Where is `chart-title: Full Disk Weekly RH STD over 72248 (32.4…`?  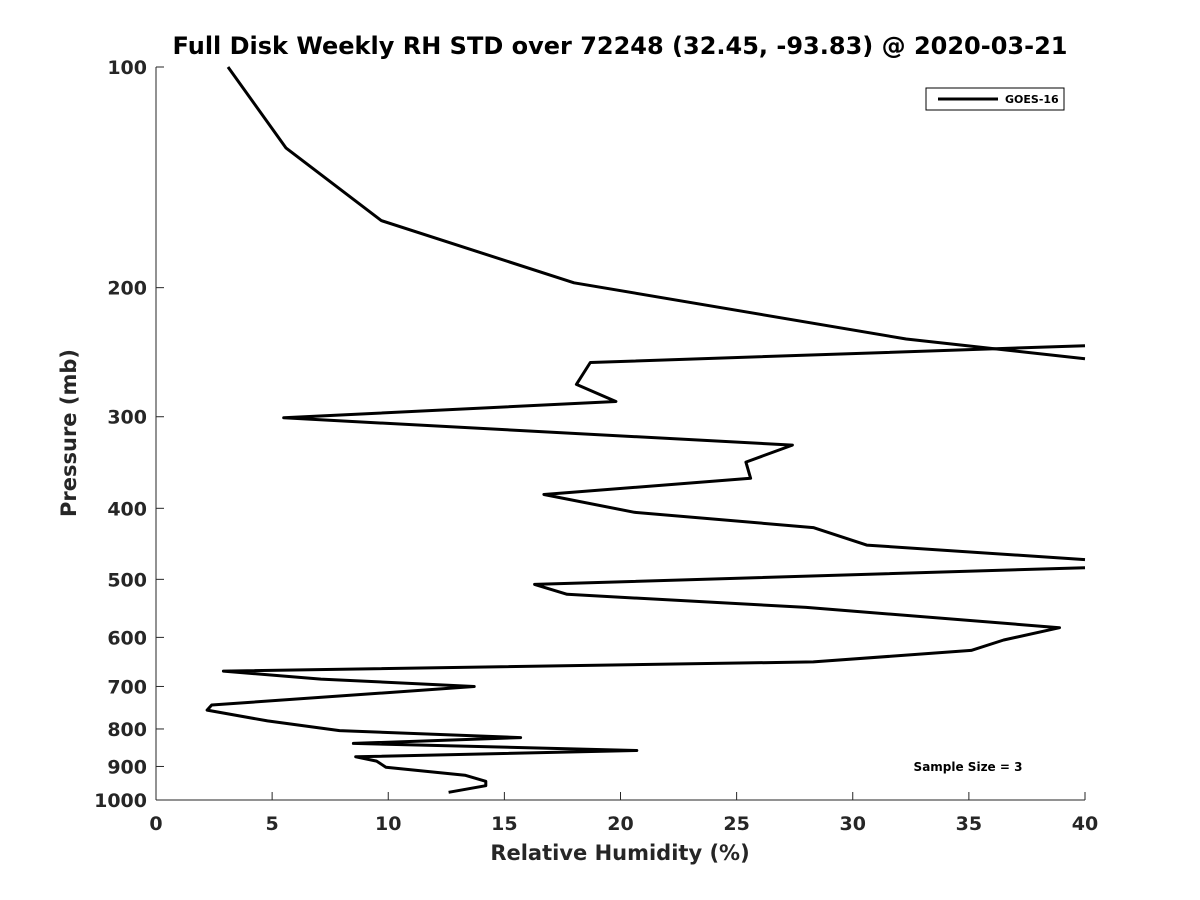
chart-title: Full Disk Weekly RH STD over 72248 (32.4… is located at coordinates (620, 46).